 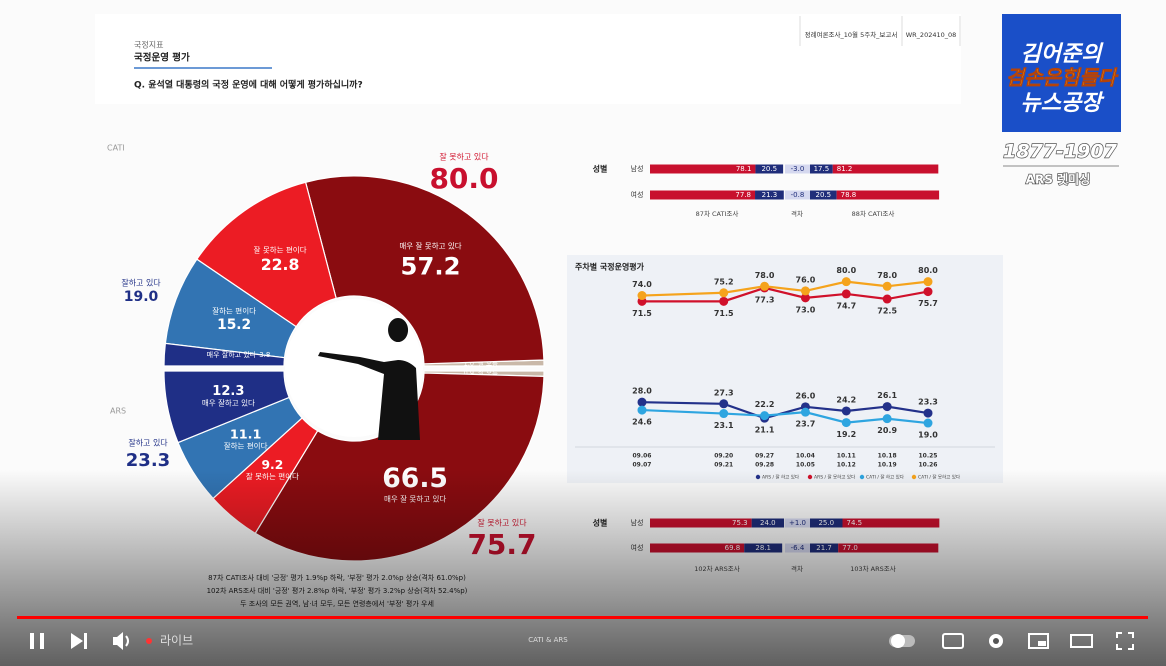 What do you see at coordinates (642, 284) in the screenshot?
I see `point-label: 74.0` at bounding box center [642, 284].